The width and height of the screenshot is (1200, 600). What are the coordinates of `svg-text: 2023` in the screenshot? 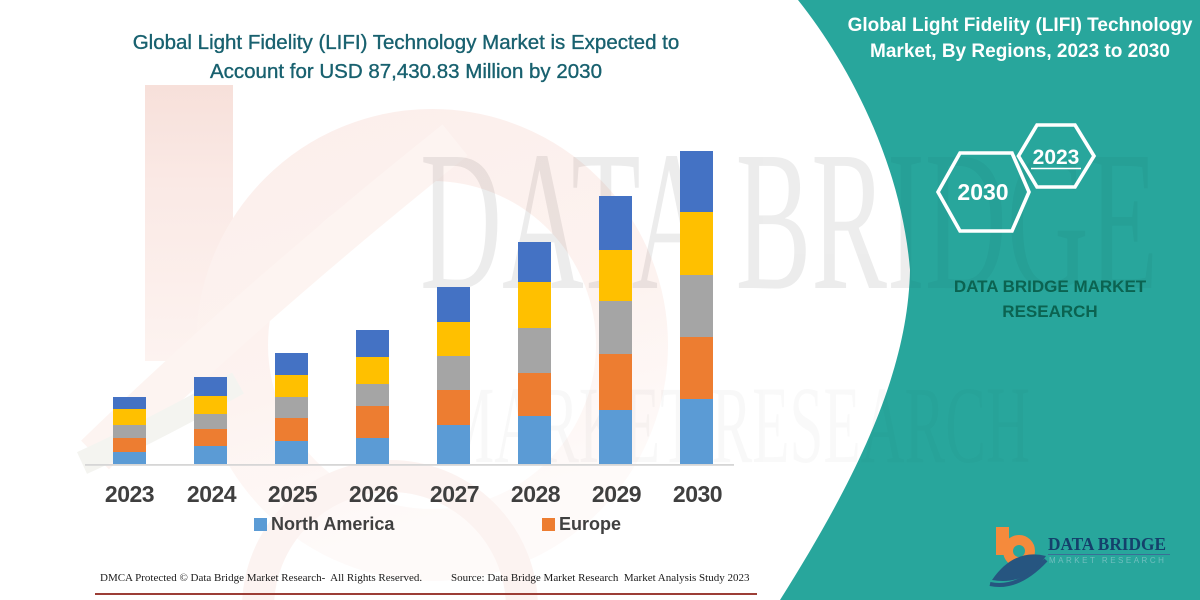 It's located at (1056, 157).